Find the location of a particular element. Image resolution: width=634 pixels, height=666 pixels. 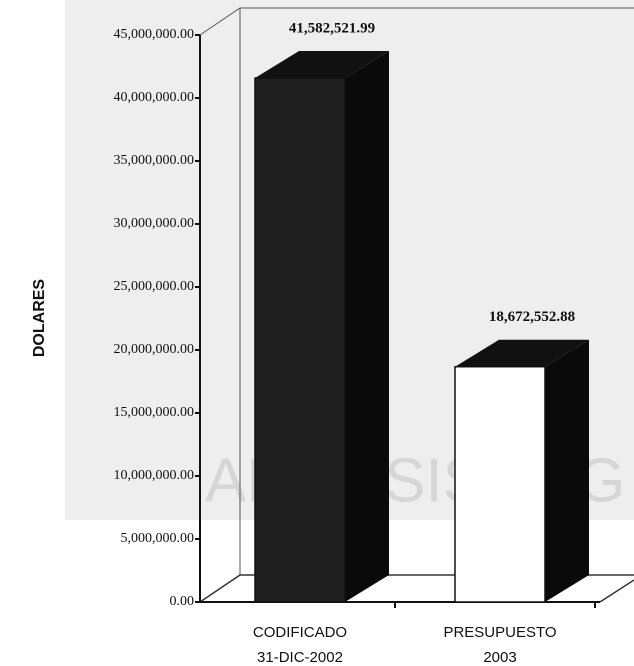

y-tick-label: 30,000,000.00 is located at coordinates (154, 223).